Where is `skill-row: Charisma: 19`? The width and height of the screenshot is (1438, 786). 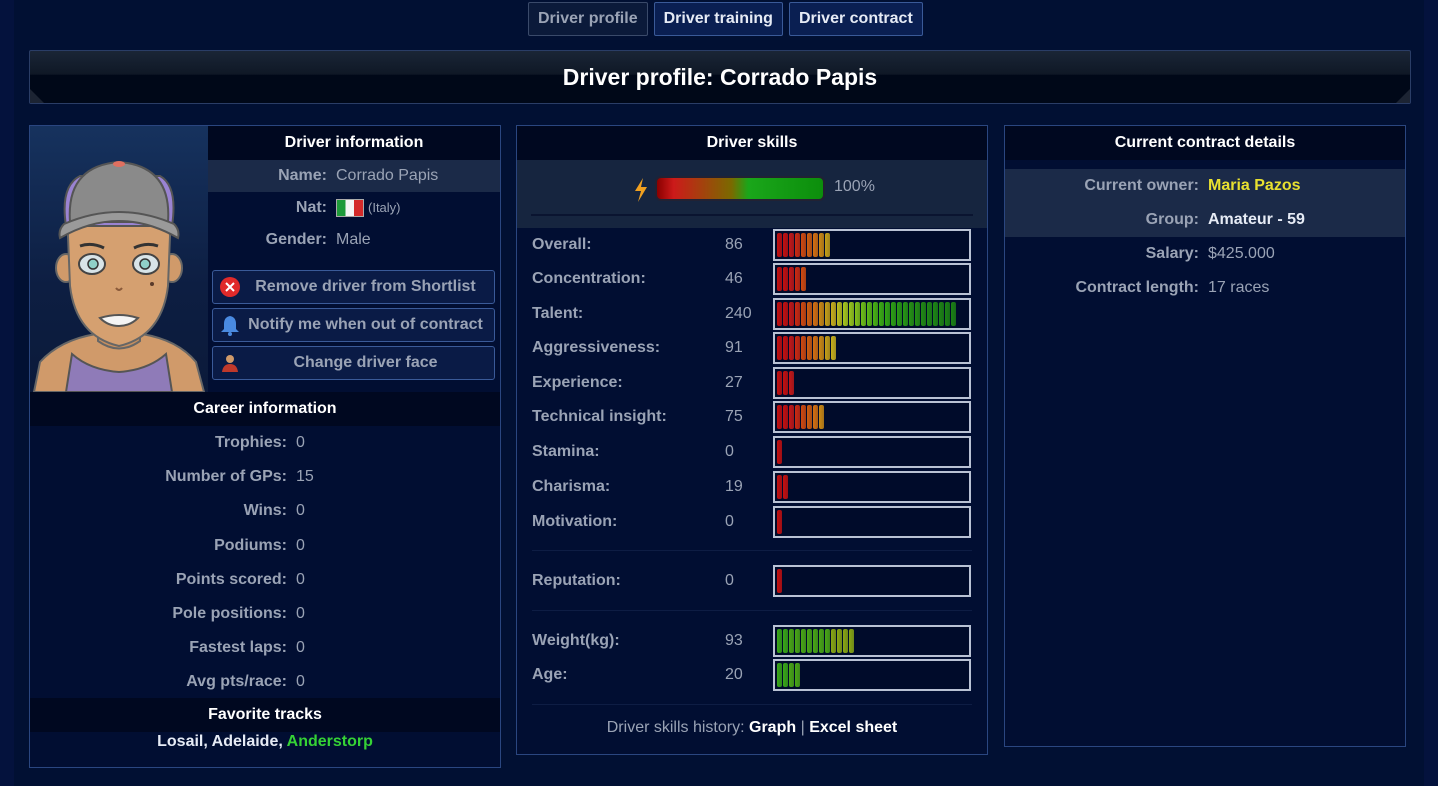 skill-row: Charisma: 19 is located at coordinates (752, 487).